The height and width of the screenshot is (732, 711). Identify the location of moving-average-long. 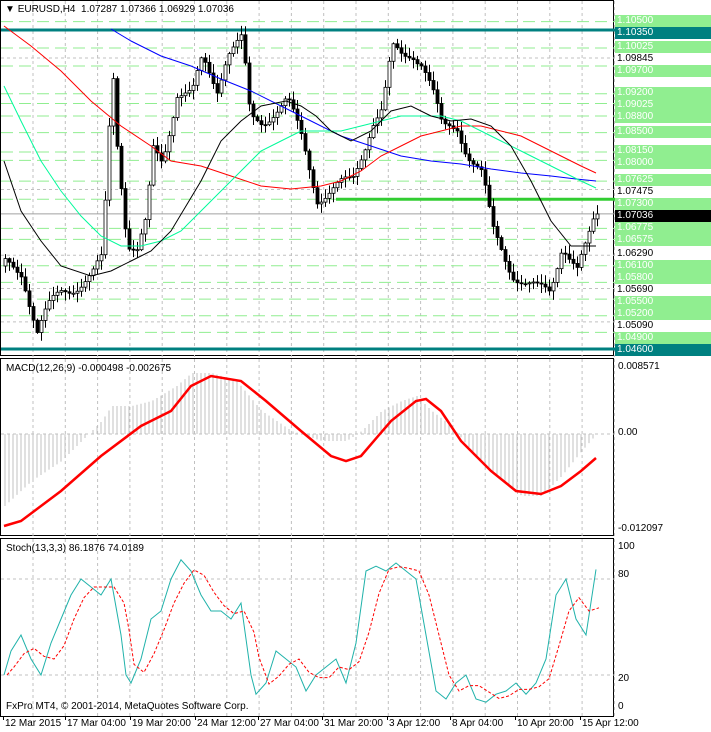
(353, 105).